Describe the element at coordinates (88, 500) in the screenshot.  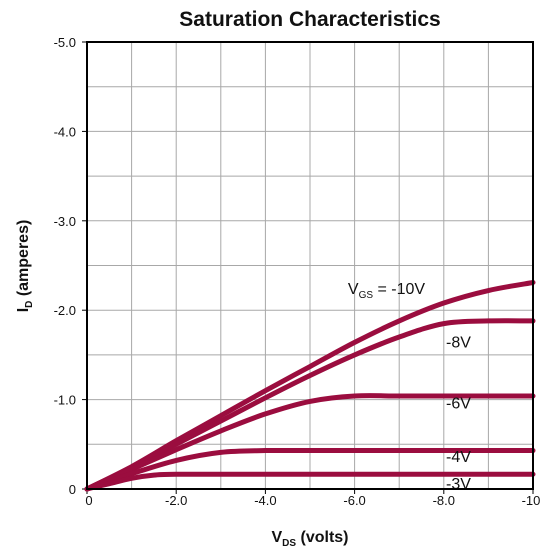
I see `x-tick-label: 0` at that location.